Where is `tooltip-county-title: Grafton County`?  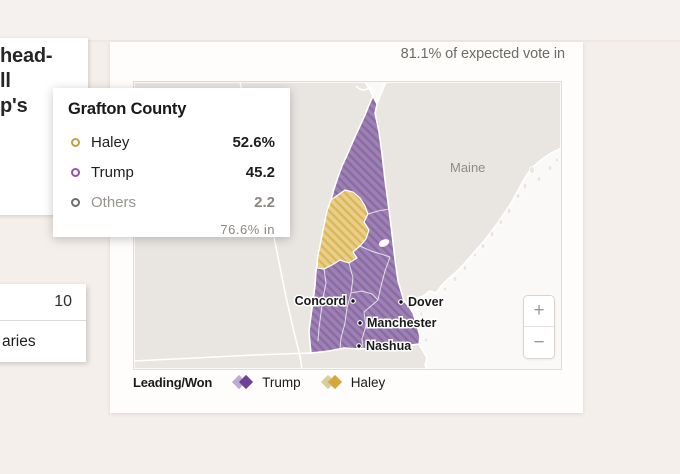
tooltip-county-title: Grafton County is located at coordinates (127, 109).